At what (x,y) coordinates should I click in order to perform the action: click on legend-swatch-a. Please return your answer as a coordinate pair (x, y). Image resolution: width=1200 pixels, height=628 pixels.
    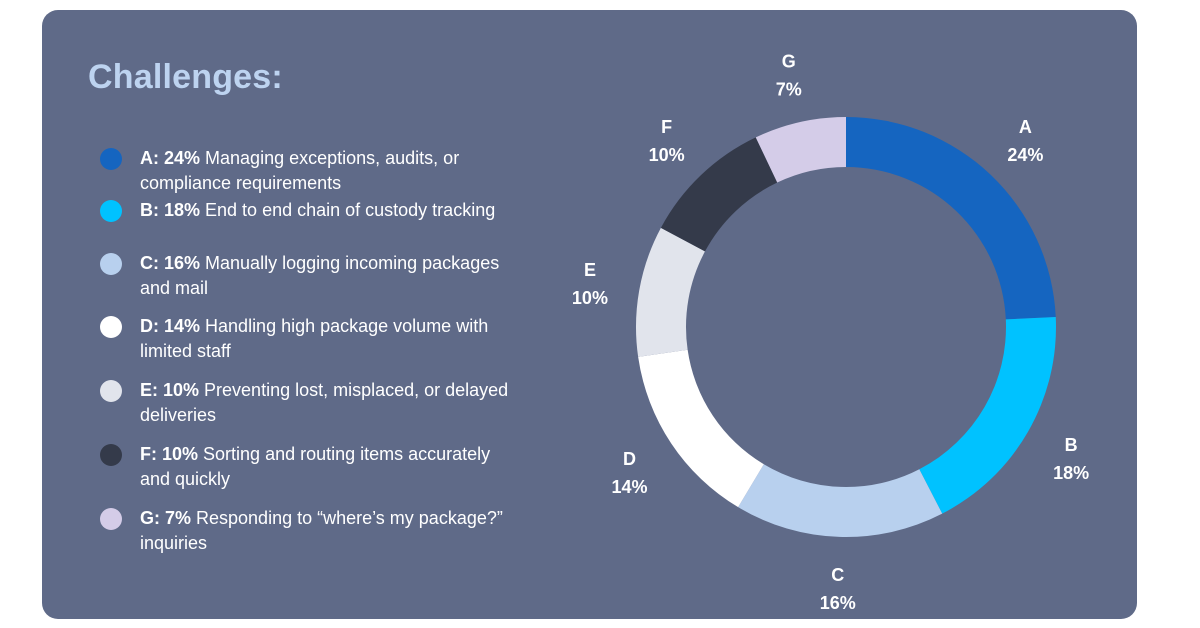
    Looking at the image, I should click on (111, 159).